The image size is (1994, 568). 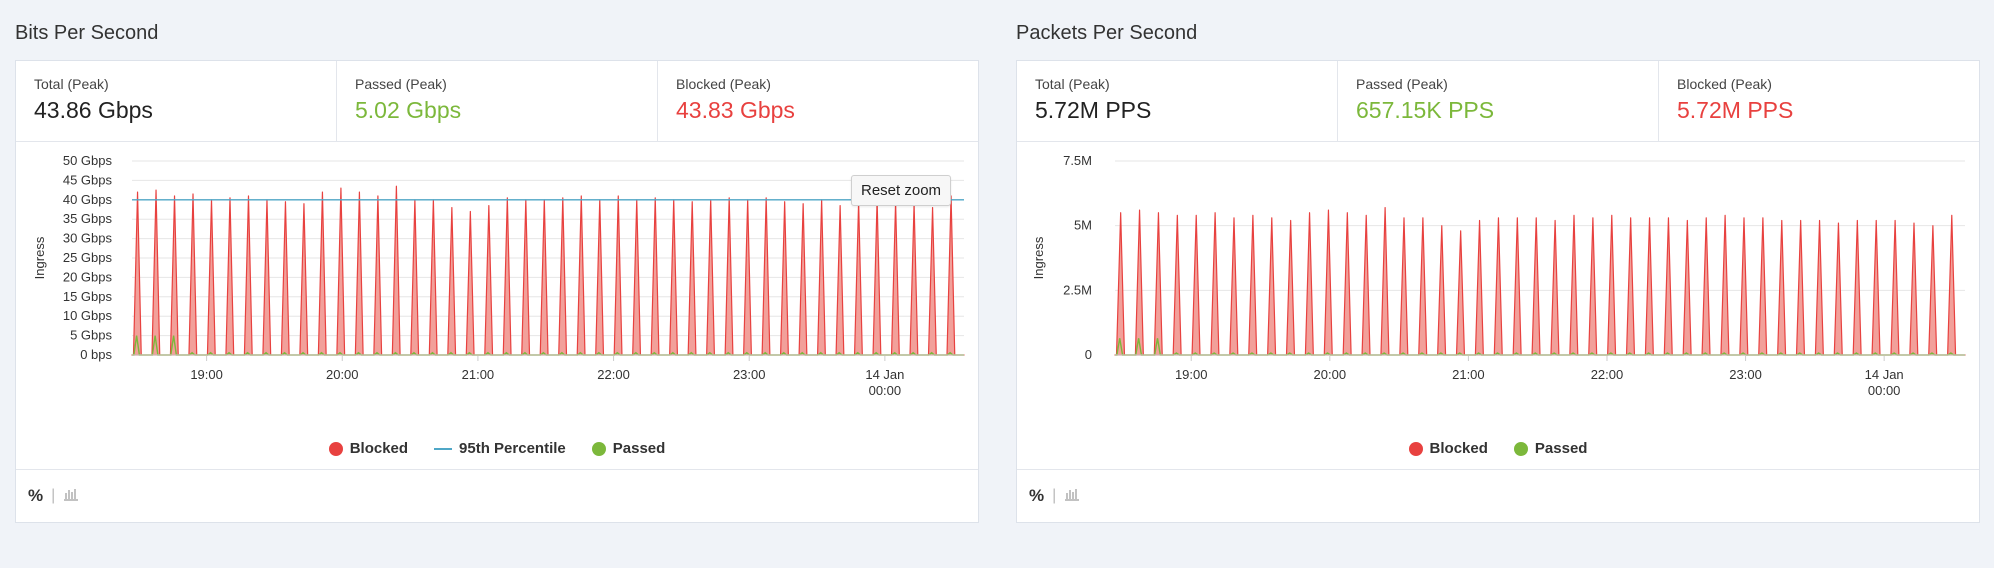 What do you see at coordinates (88, 276) in the screenshot?
I see `y-tick-label: 20 Gbps` at bounding box center [88, 276].